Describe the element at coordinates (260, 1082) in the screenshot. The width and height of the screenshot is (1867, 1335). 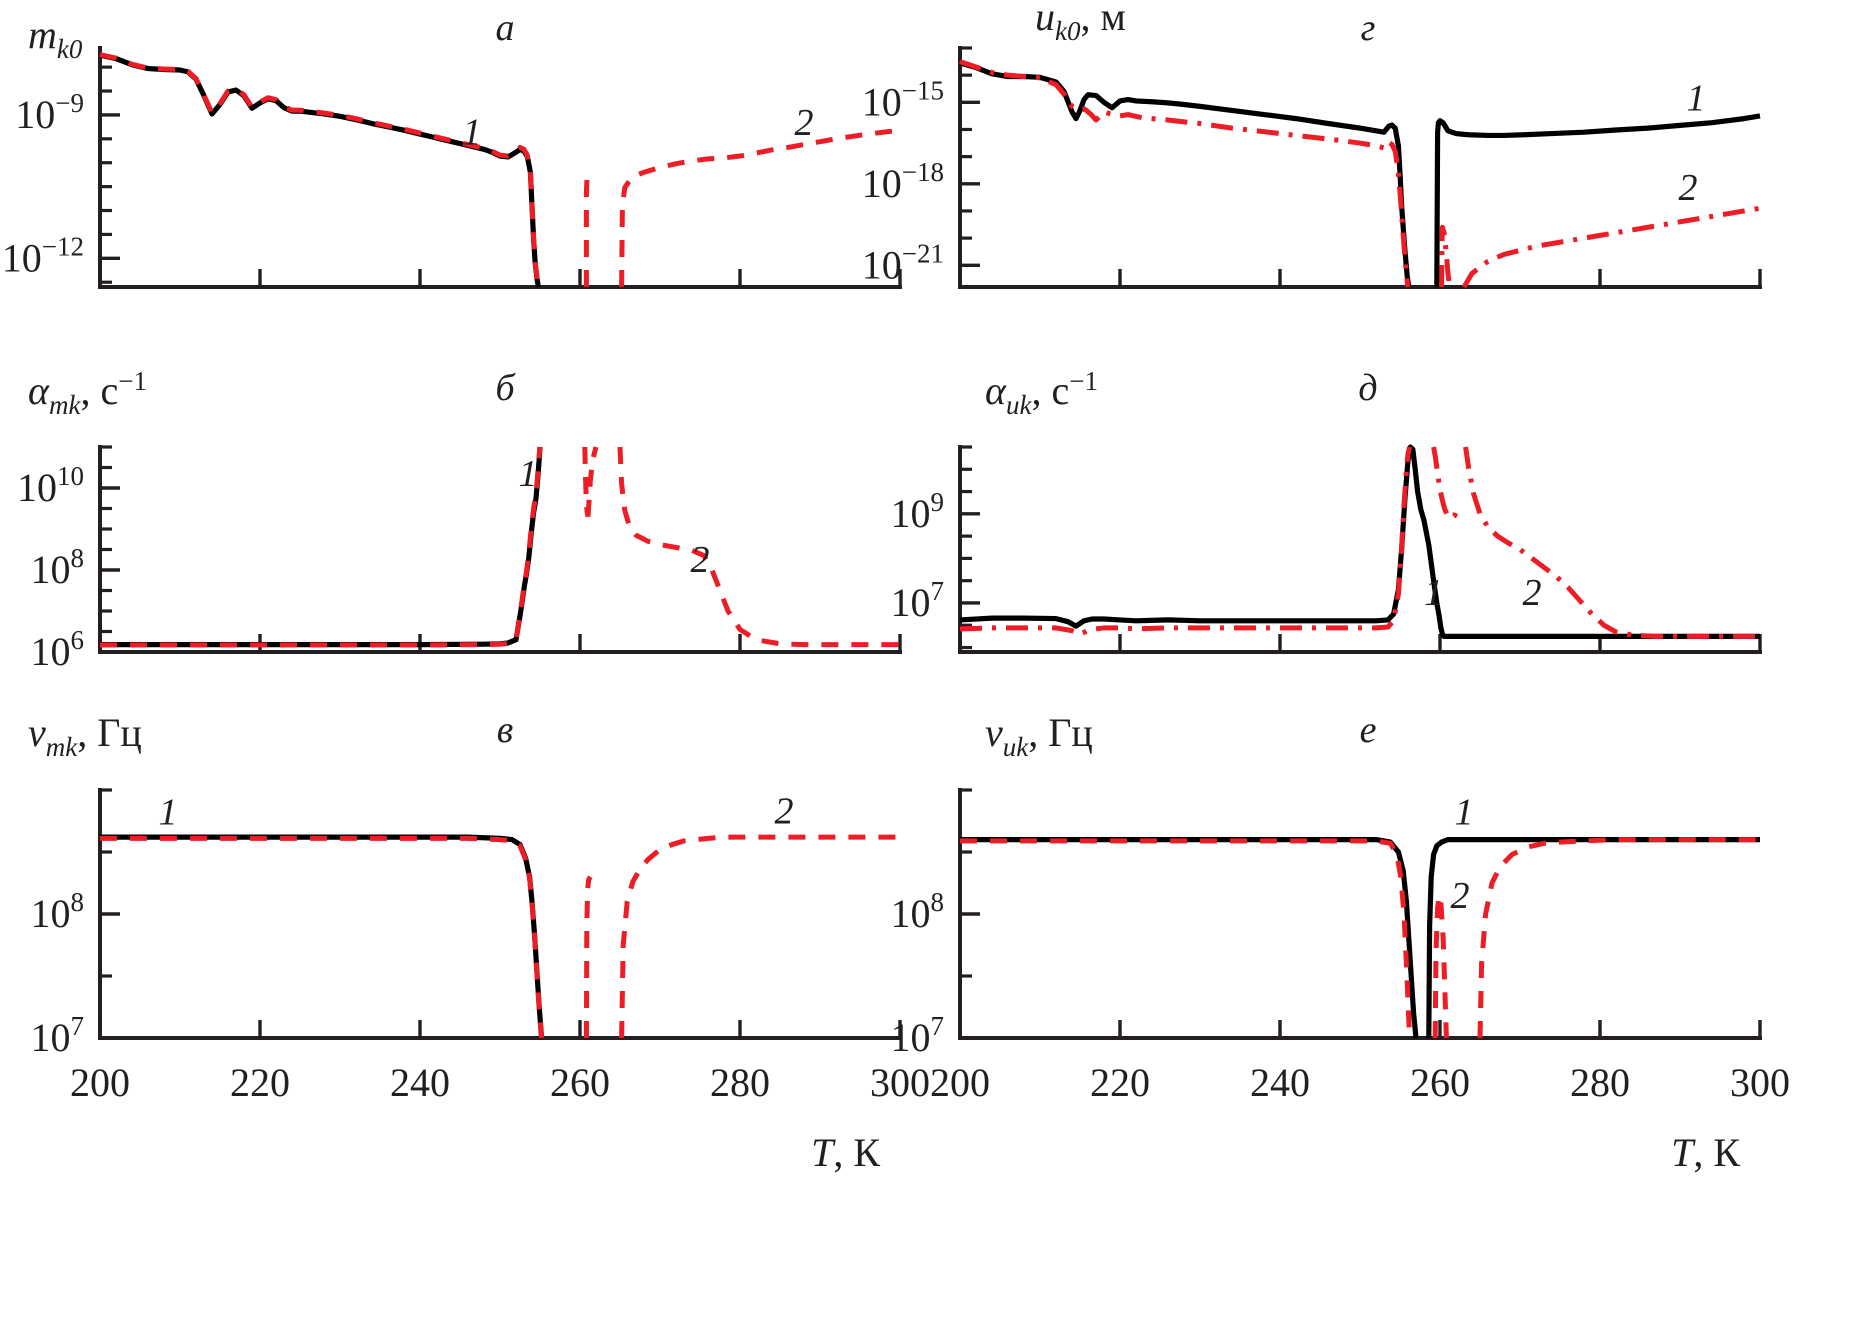
I see `x-tick-label-v: 220` at that location.